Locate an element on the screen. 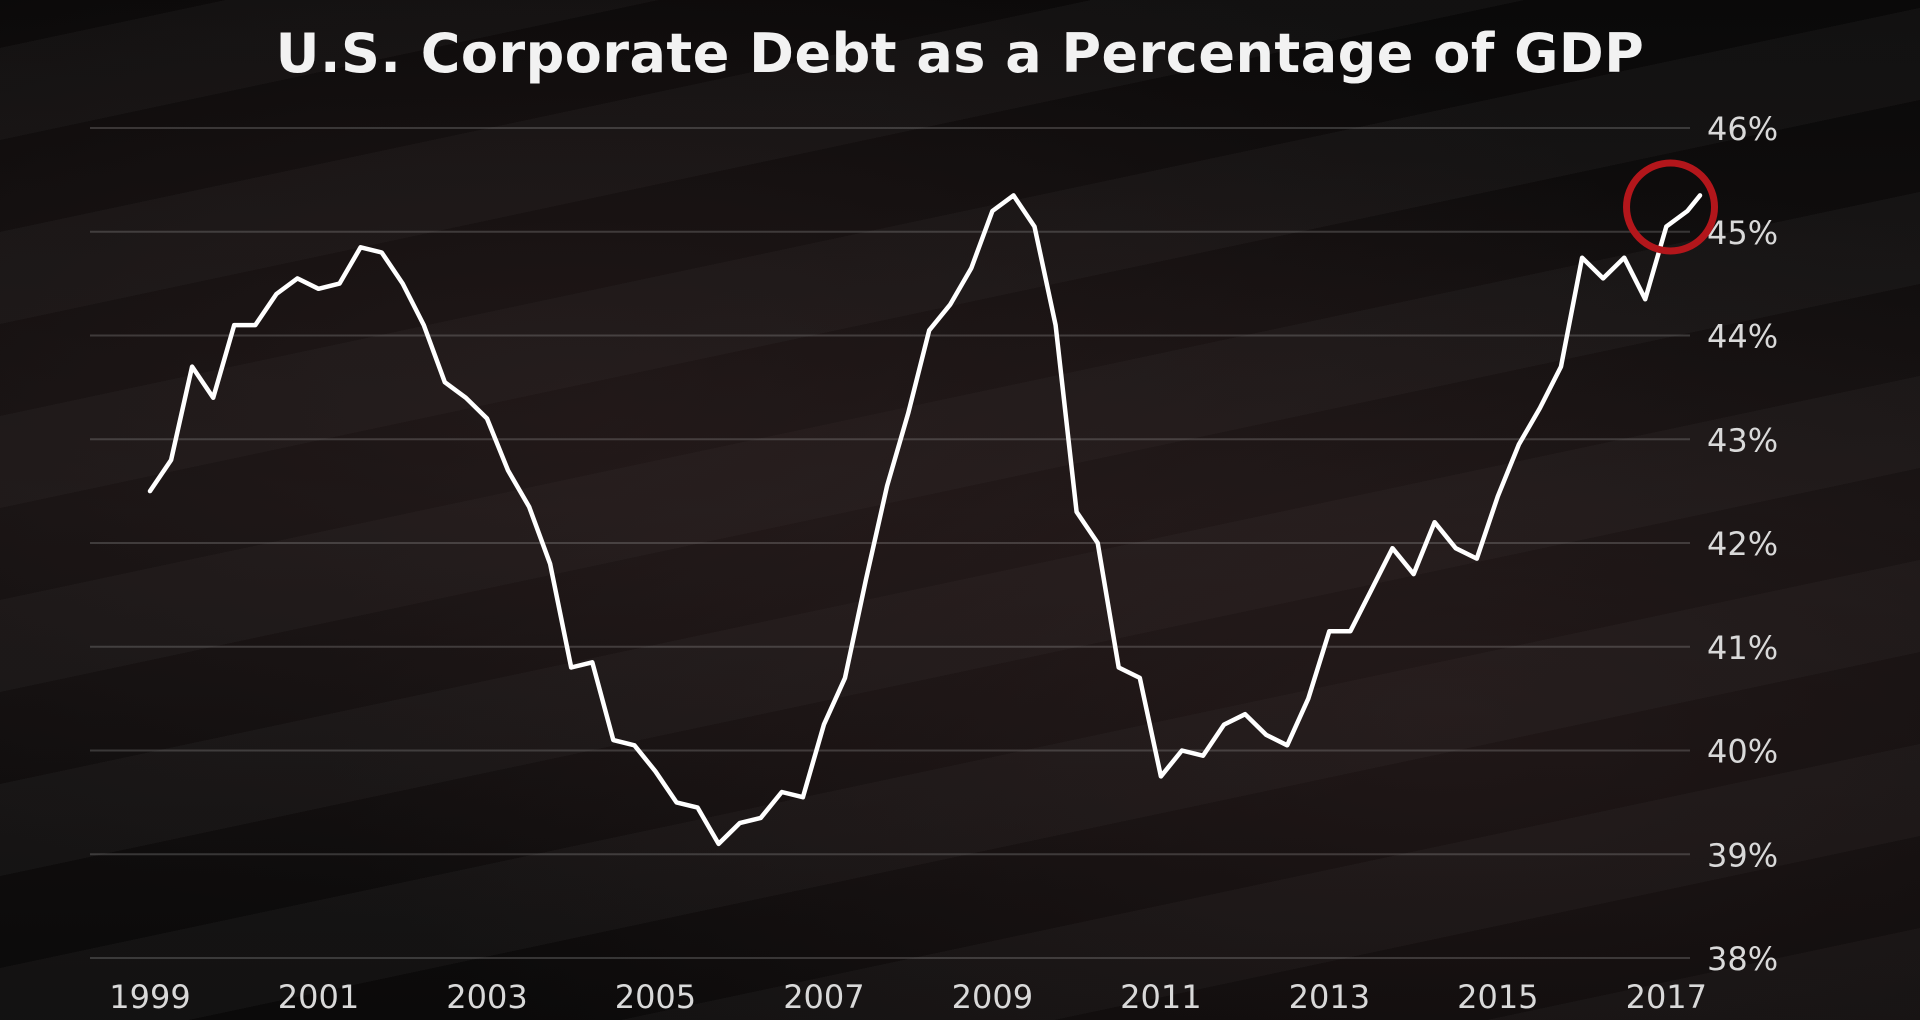 The image size is (1920, 1020). y-tick-label: 40% is located at coordinates (1742, 752).